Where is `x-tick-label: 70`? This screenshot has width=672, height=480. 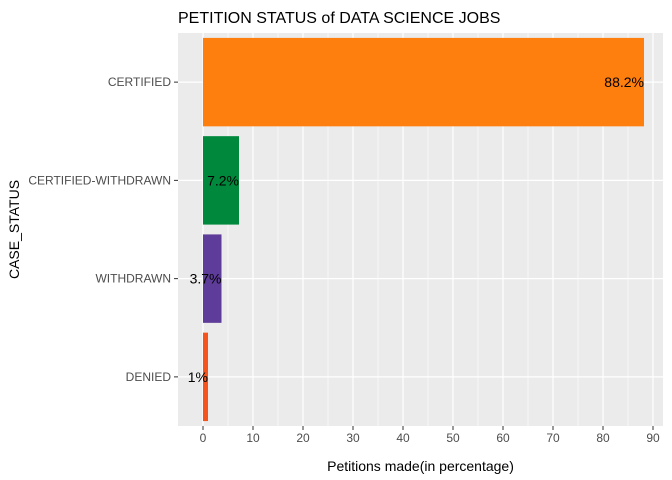 x-tick-label: 70 is located at coordinates (553, 438).